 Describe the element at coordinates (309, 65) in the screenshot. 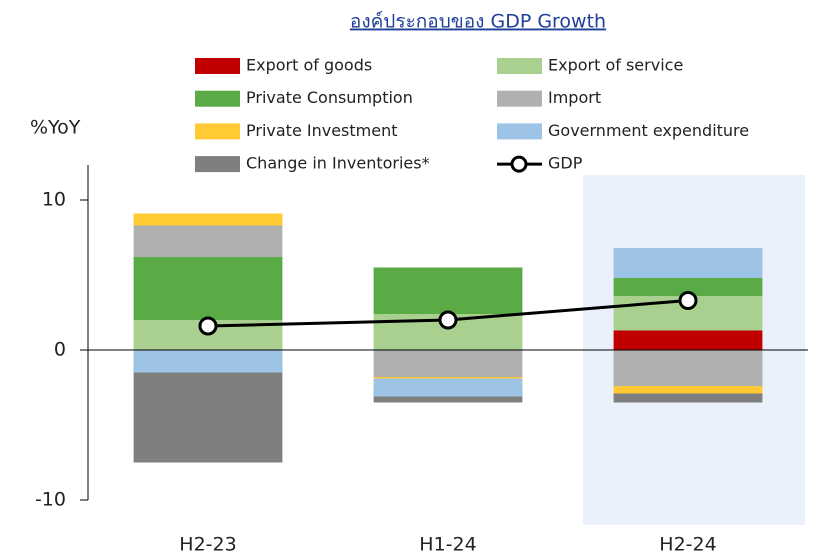

I see `legend-label: Export of goods` at that location.